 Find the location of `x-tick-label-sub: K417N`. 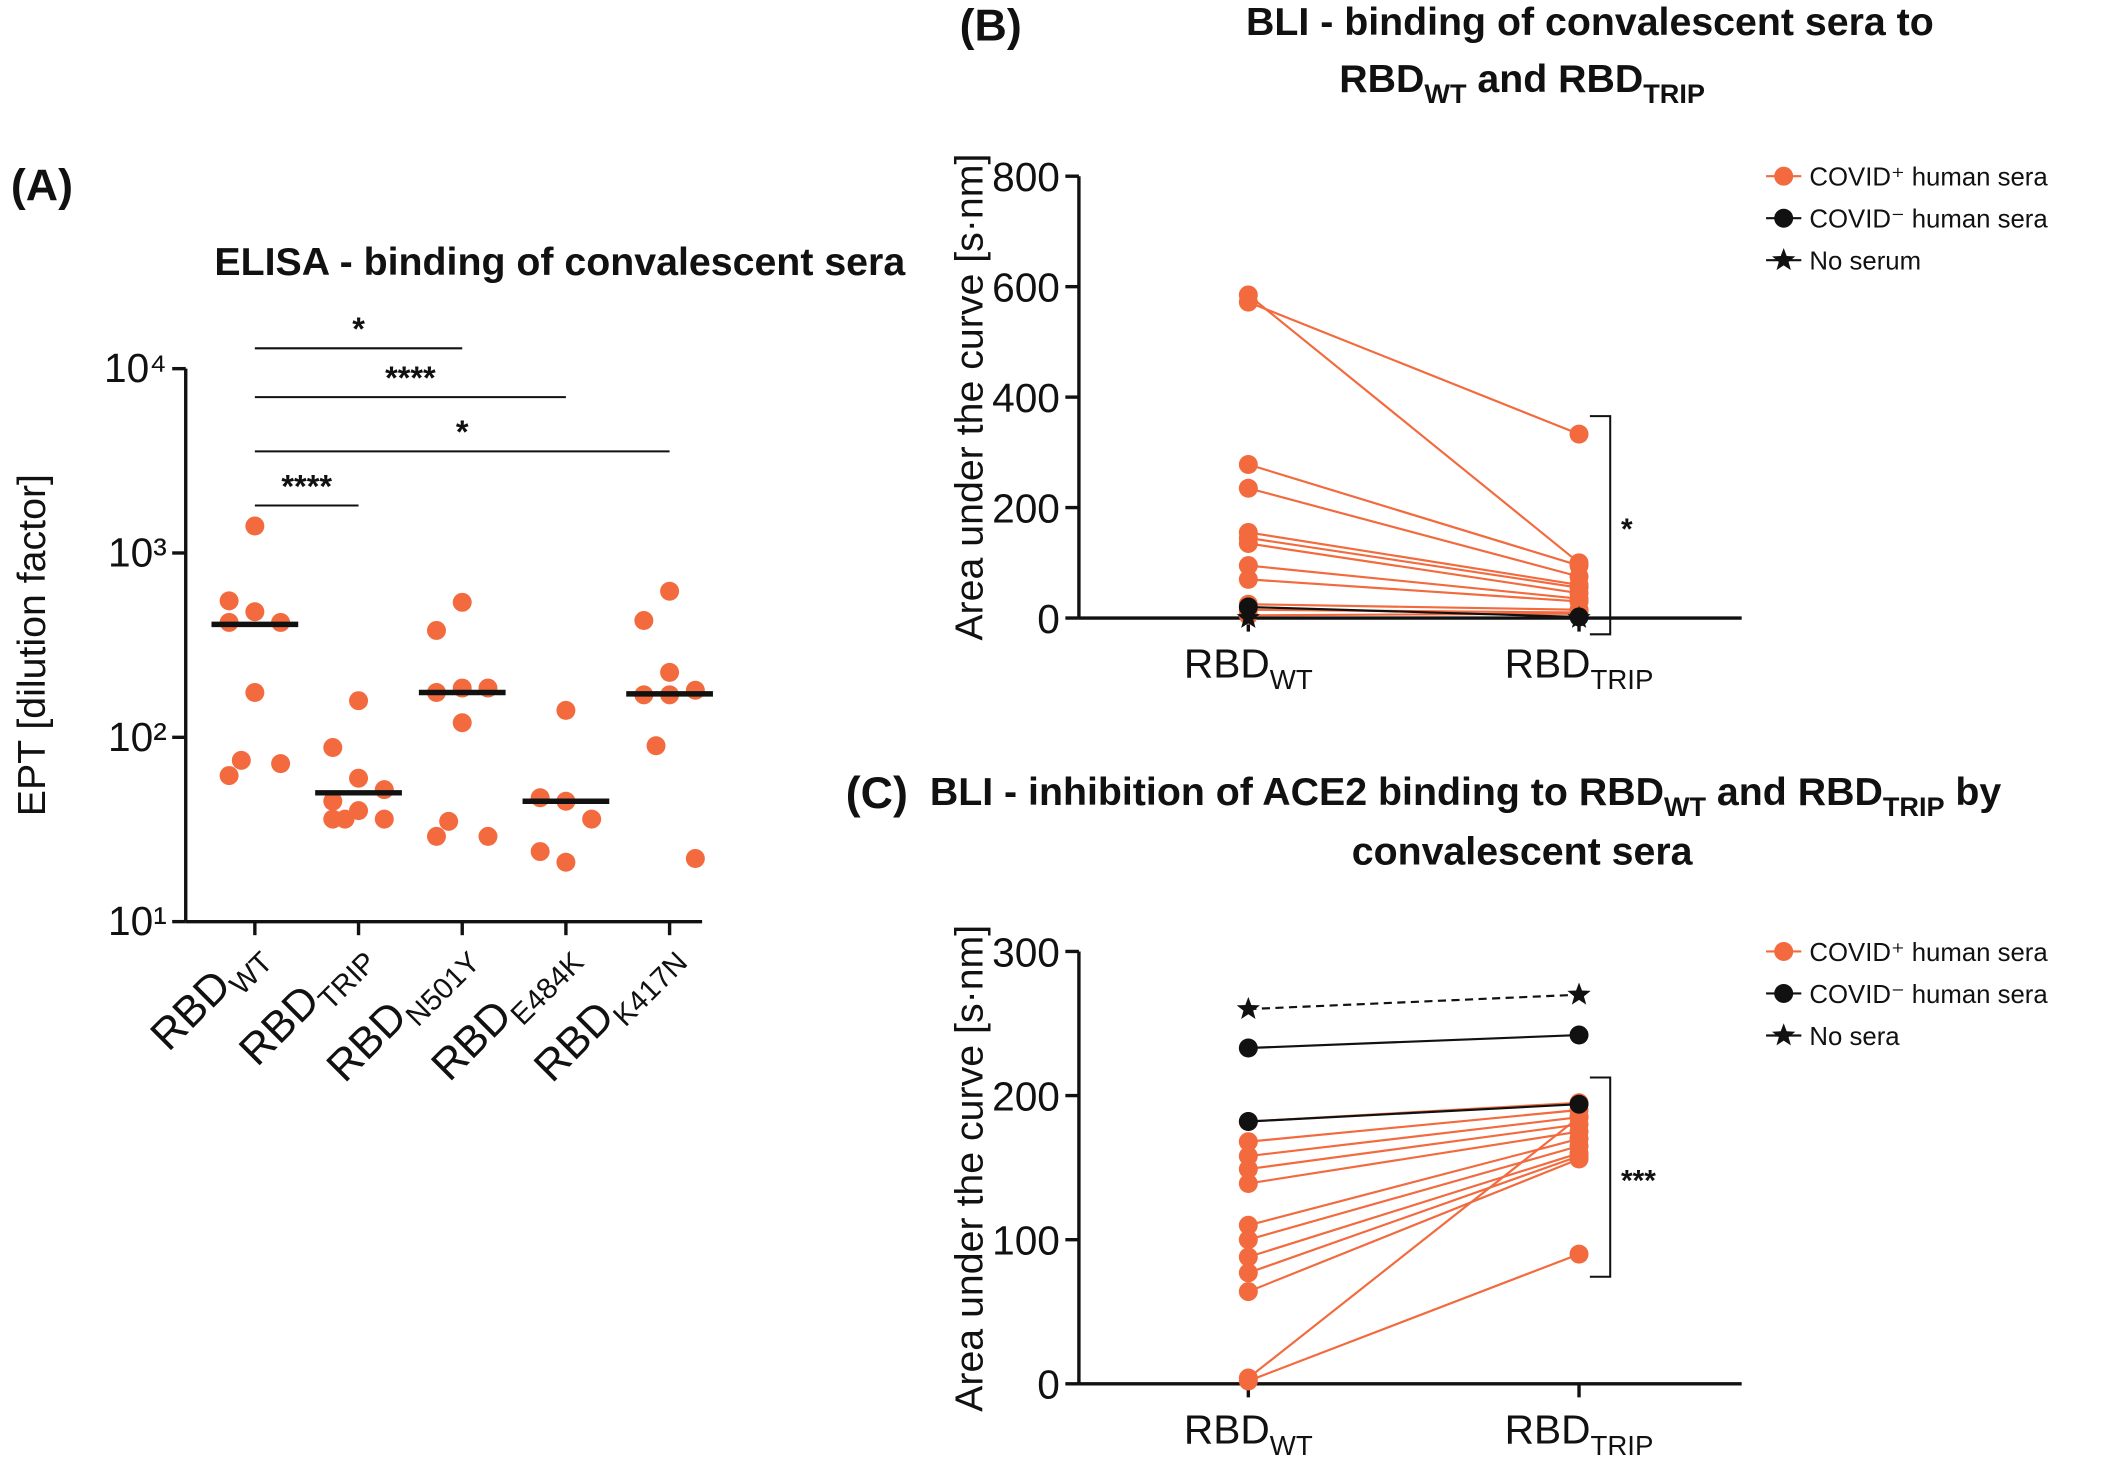

x-tick-label-sub: K417N is located at coordinates (650, 989).